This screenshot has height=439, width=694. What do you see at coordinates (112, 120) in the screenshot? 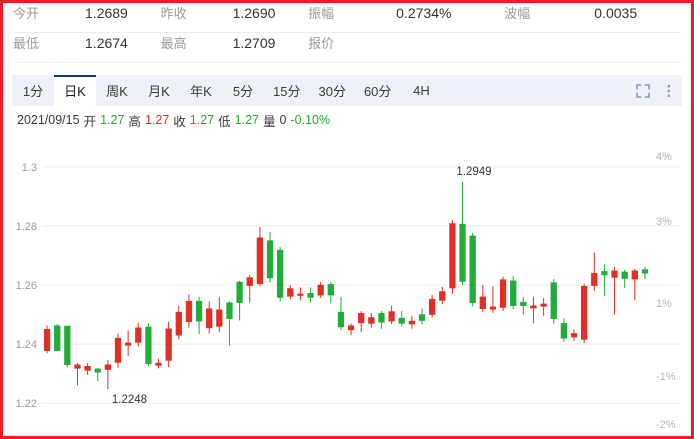
I see `ohlc-open-value: 1.27` at bounding box center [112, 120].